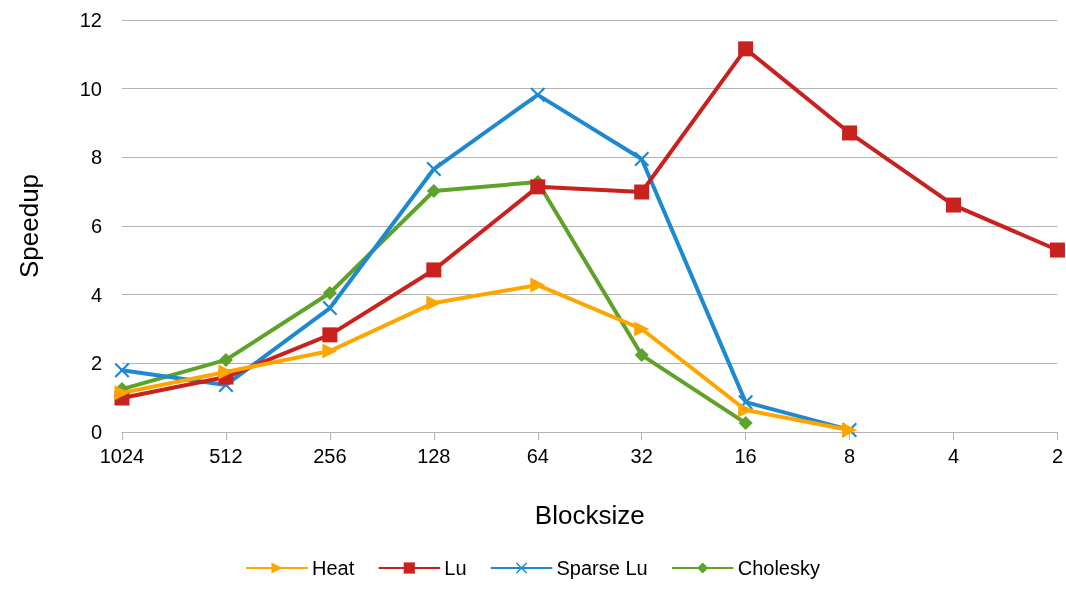 This screenshot has width=1066, height=591. I want to click on x-tick-label: 8, so click(850, 456).